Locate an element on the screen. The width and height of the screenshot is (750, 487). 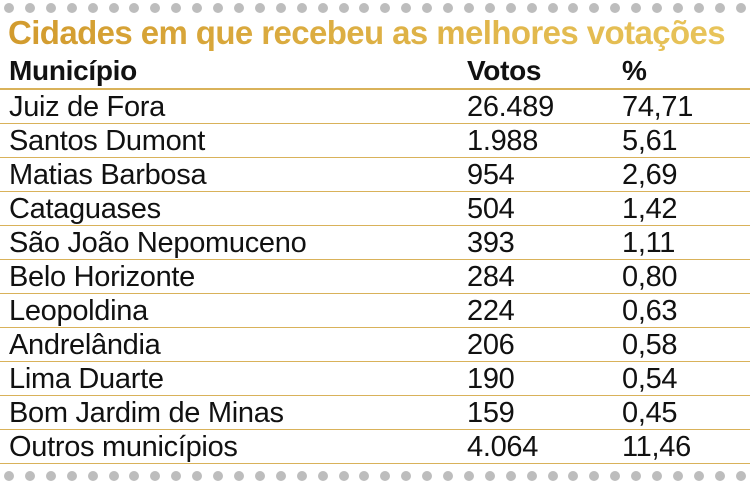
cell-municipio: Andrelândia is located at coordinates (85, 345).